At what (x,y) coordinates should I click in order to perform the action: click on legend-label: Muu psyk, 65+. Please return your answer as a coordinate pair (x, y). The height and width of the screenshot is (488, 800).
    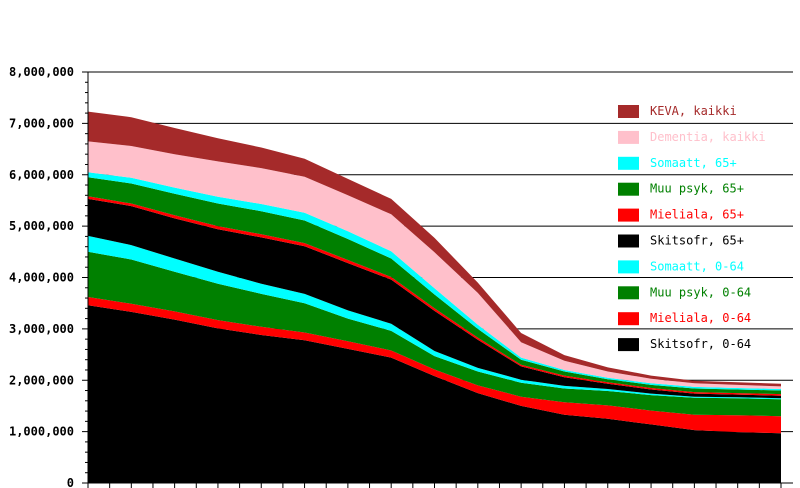
    Looking at the image, I should click on (697, 189).